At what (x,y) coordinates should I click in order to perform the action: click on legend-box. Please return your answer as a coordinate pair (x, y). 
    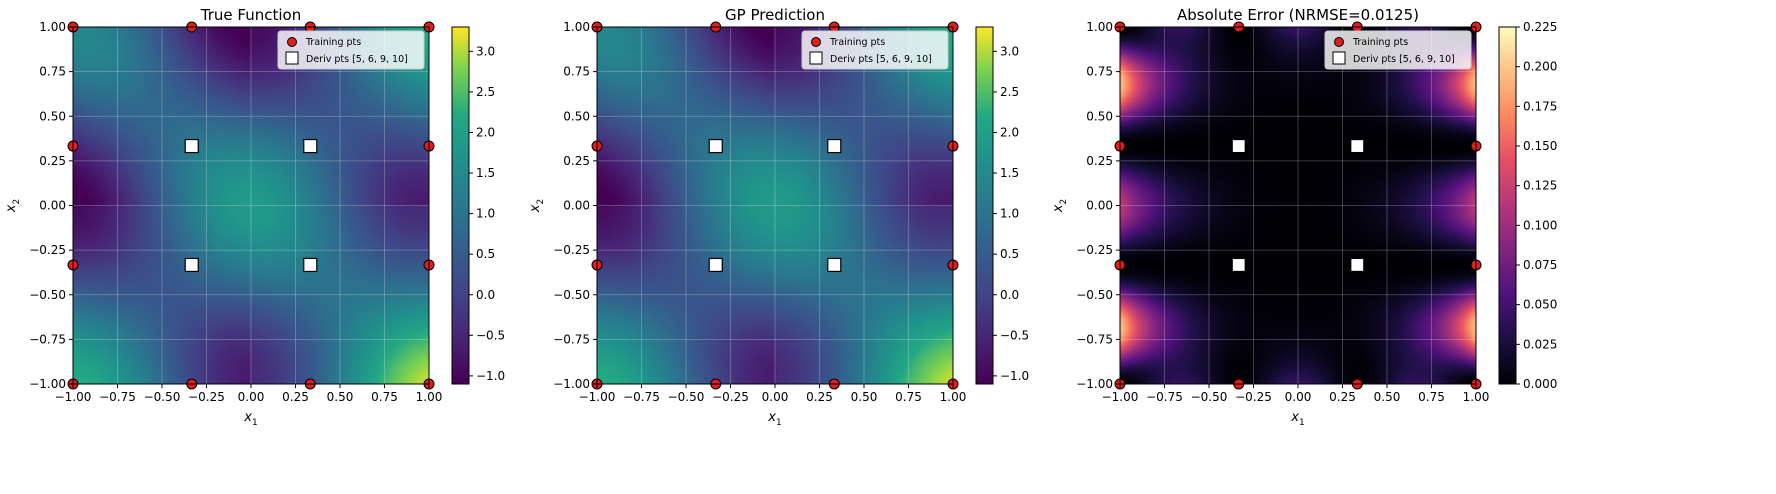
    Looking at the image, I should click on (1398, 50).